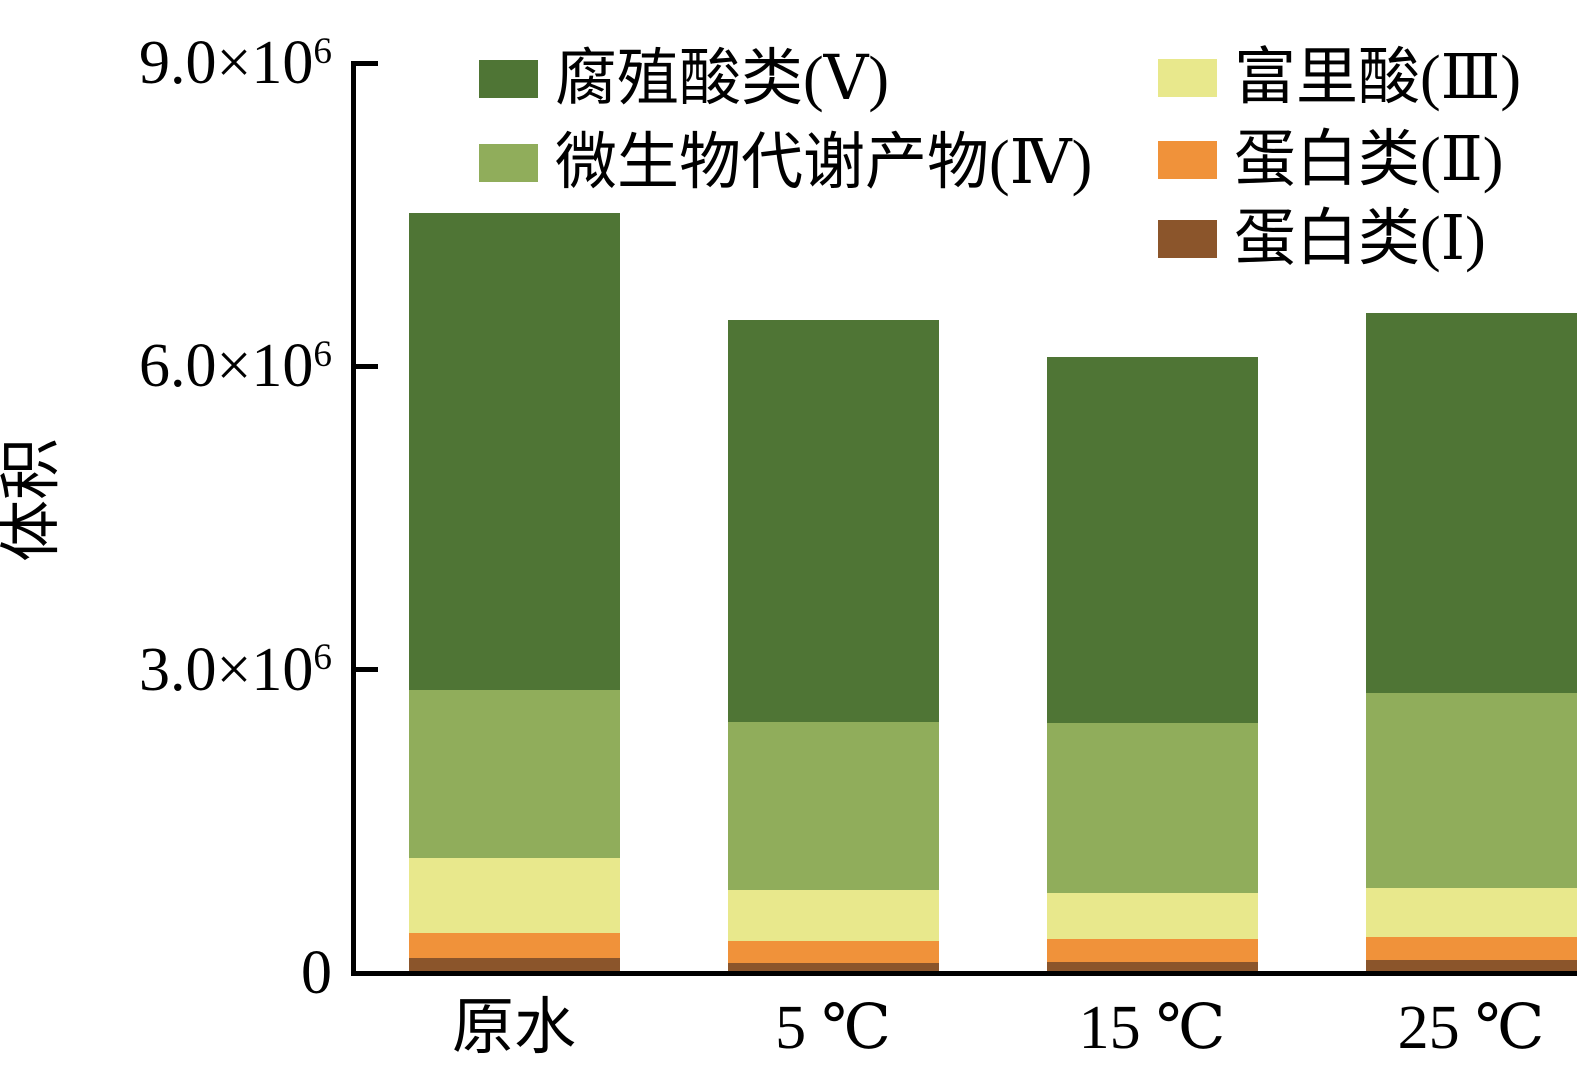  Describe the element at coordinates (833, 1028) in the screenshot. I see `x-tick-label-2: 5 ℃` at that location.